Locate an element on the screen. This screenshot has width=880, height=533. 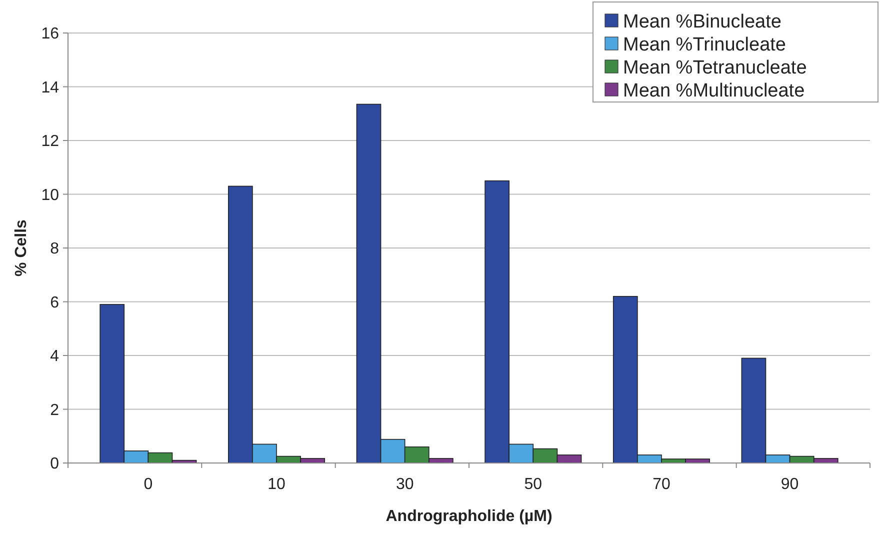
legend-label: Mean %Binucleate is located at coordinates (702, 22).